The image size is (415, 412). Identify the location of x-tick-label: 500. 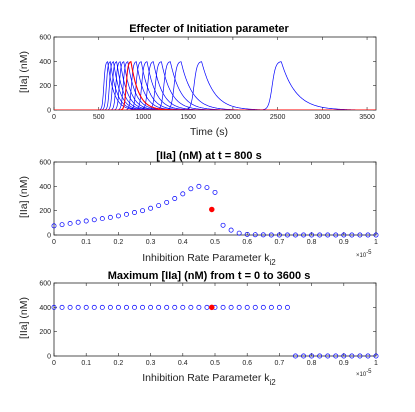
(99, 117).